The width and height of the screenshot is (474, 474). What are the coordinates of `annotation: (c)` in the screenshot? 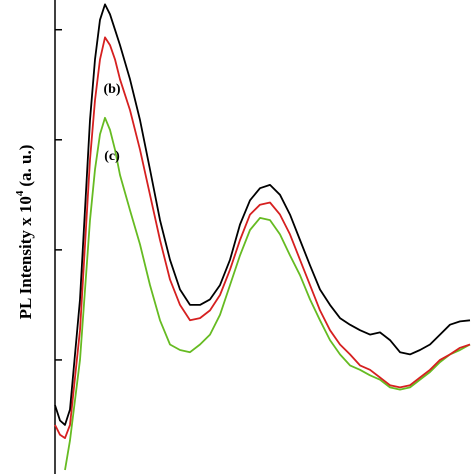 It's located at (112, 156).